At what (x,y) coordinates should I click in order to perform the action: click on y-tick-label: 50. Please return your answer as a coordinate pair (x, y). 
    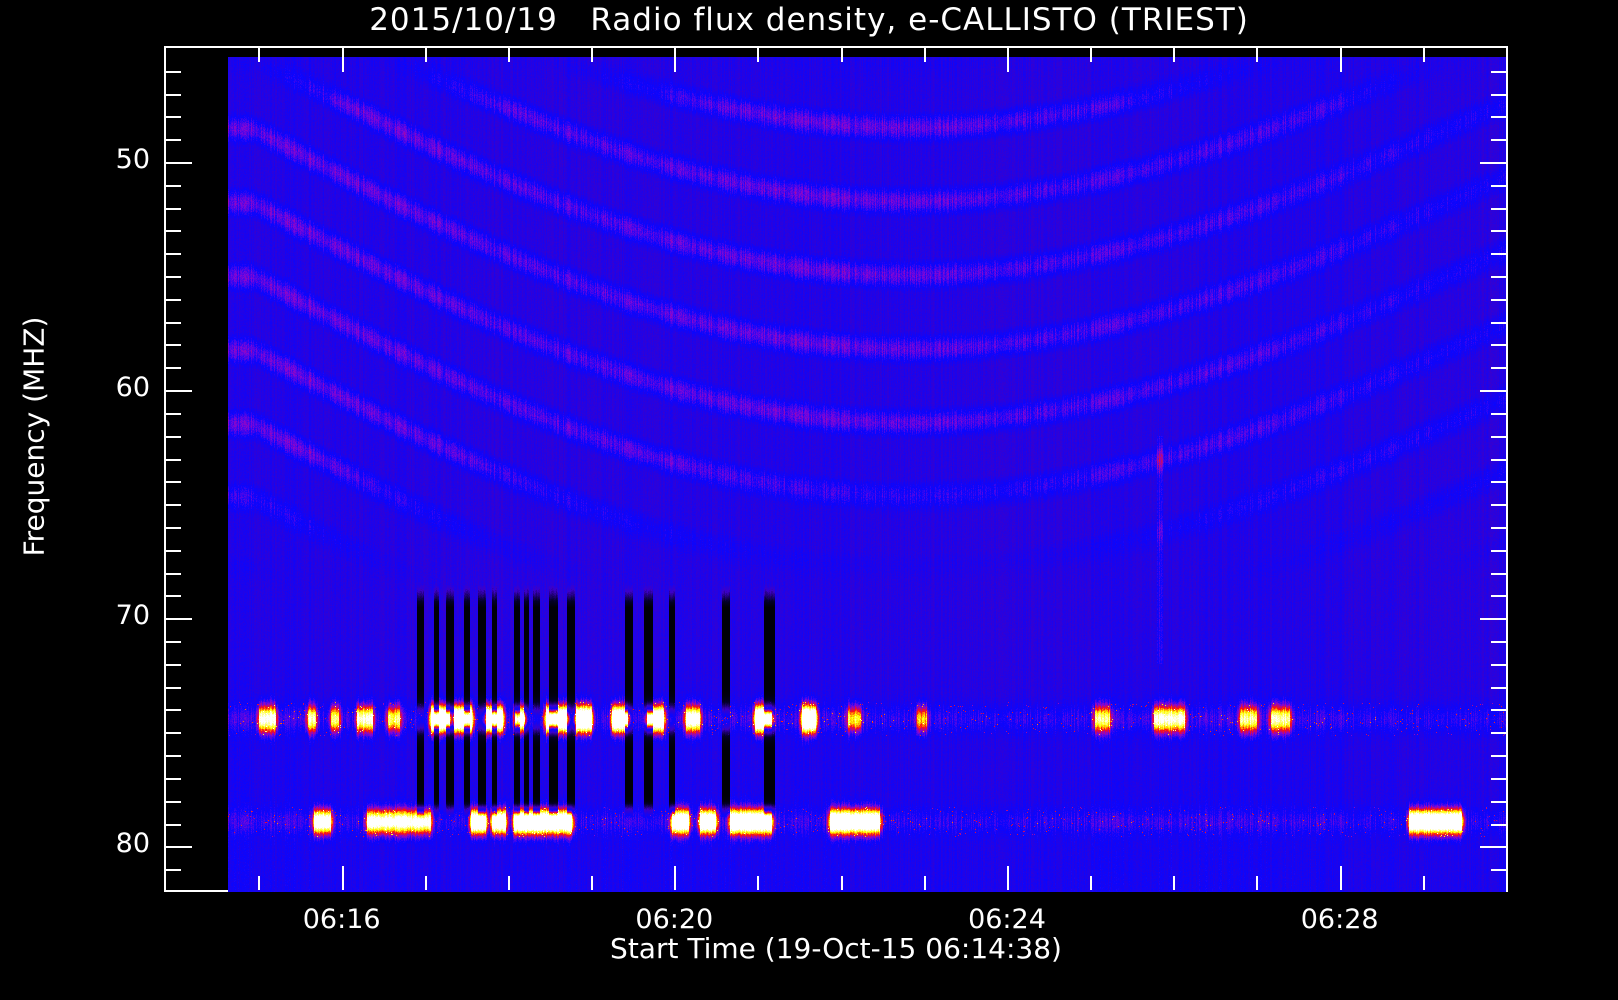
    Looking at the image, I should click on (132, 159).